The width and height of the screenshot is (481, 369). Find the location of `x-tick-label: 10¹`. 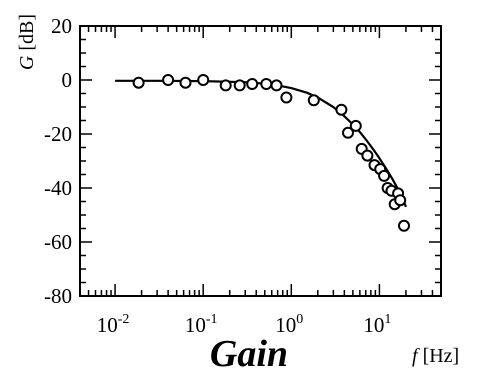

x-tick-label: 10¹ is located at coordinates (377, 324).